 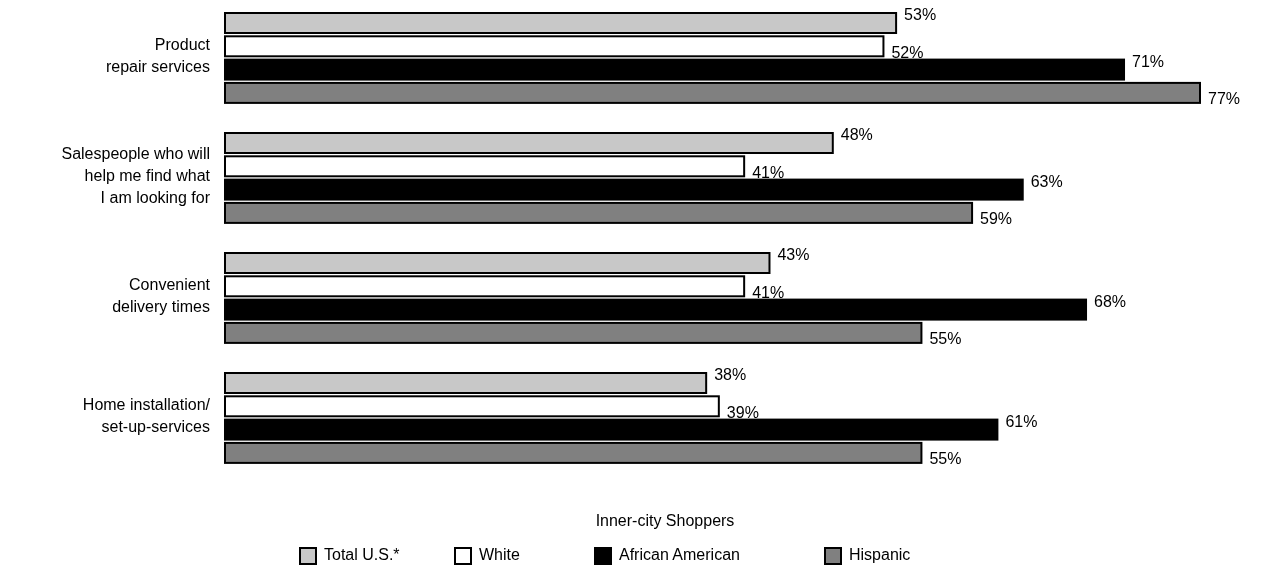 What do you see at coordinates (1021, 421) in the screenshot?
I see `data-label: 61%` at bounding box center [1021, 421].